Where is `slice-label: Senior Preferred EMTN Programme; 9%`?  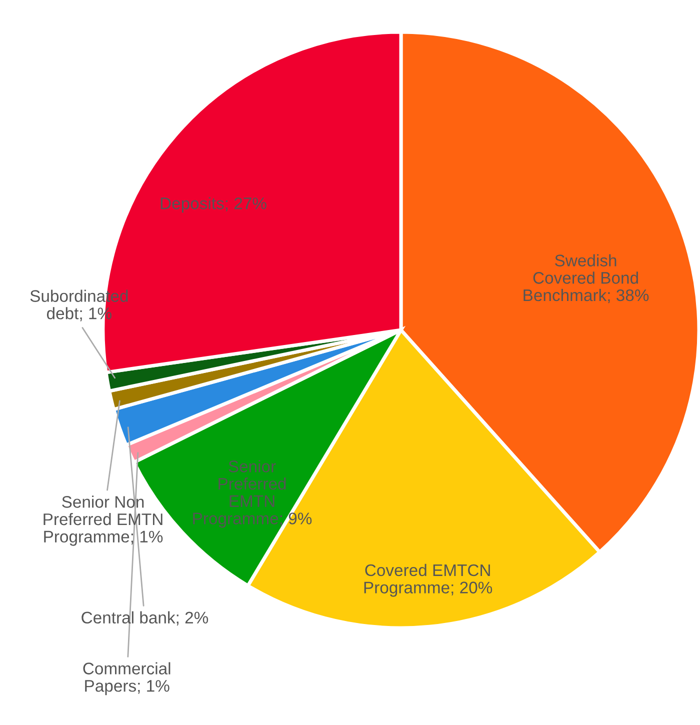 slice-label: Senior Preferred EMTN Programme; 9% is located at coordinates (252, 494).